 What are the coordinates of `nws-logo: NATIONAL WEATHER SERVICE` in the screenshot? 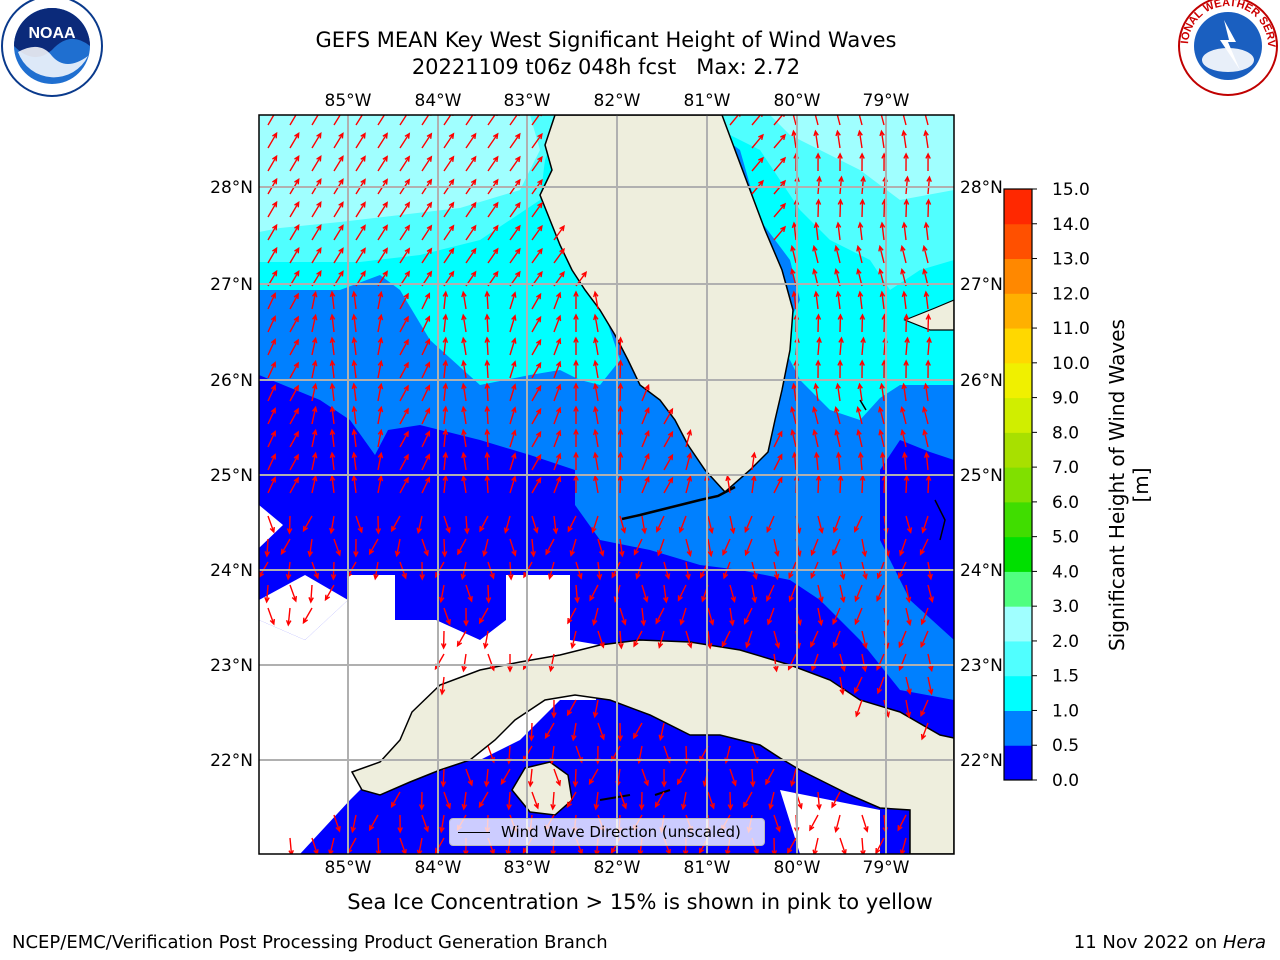 It's located at (639, 48).